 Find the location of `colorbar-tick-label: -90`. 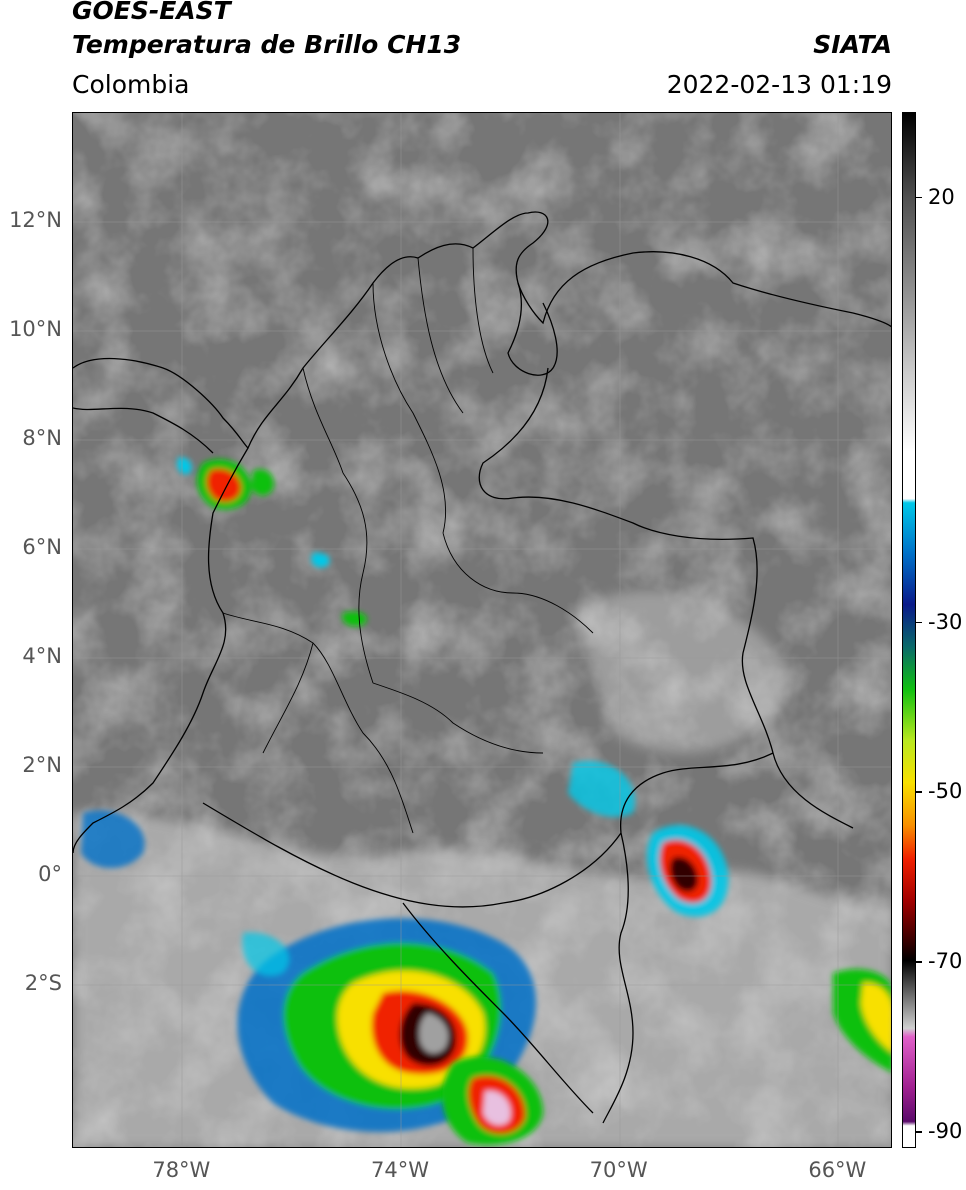

colorbar-tick-label: -90 is located at coordinates (945, 1131).